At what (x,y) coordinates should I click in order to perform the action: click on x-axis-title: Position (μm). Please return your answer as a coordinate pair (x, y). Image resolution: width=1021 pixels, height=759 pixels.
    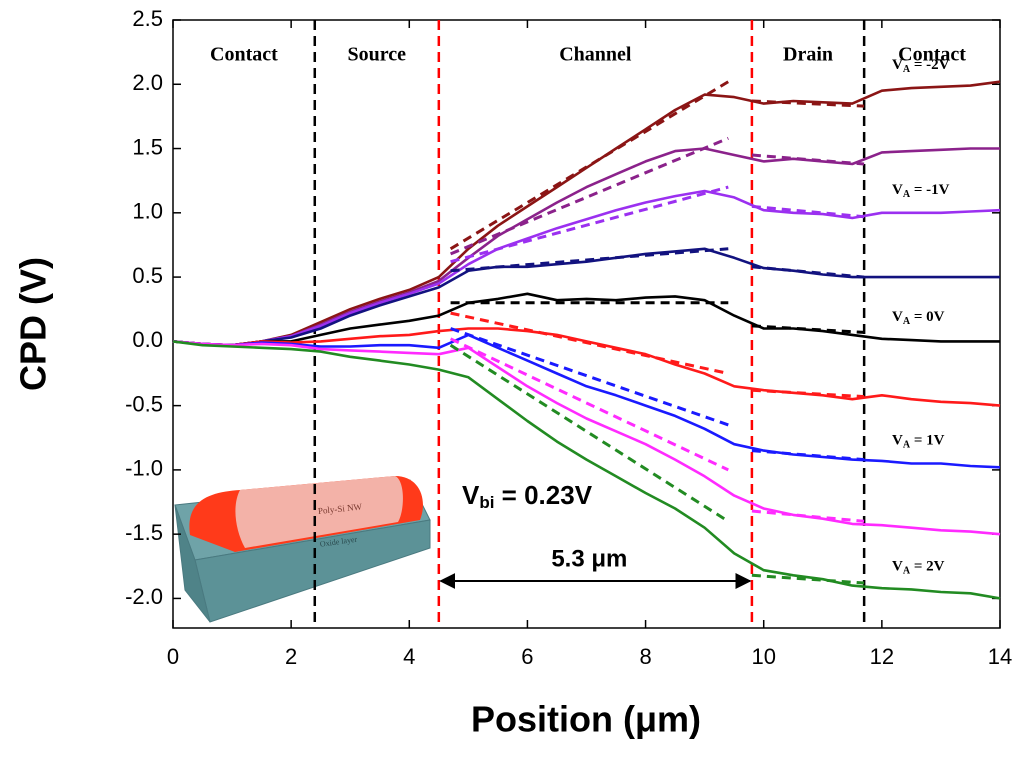
    Looking at the image, I should click on (586, 719).